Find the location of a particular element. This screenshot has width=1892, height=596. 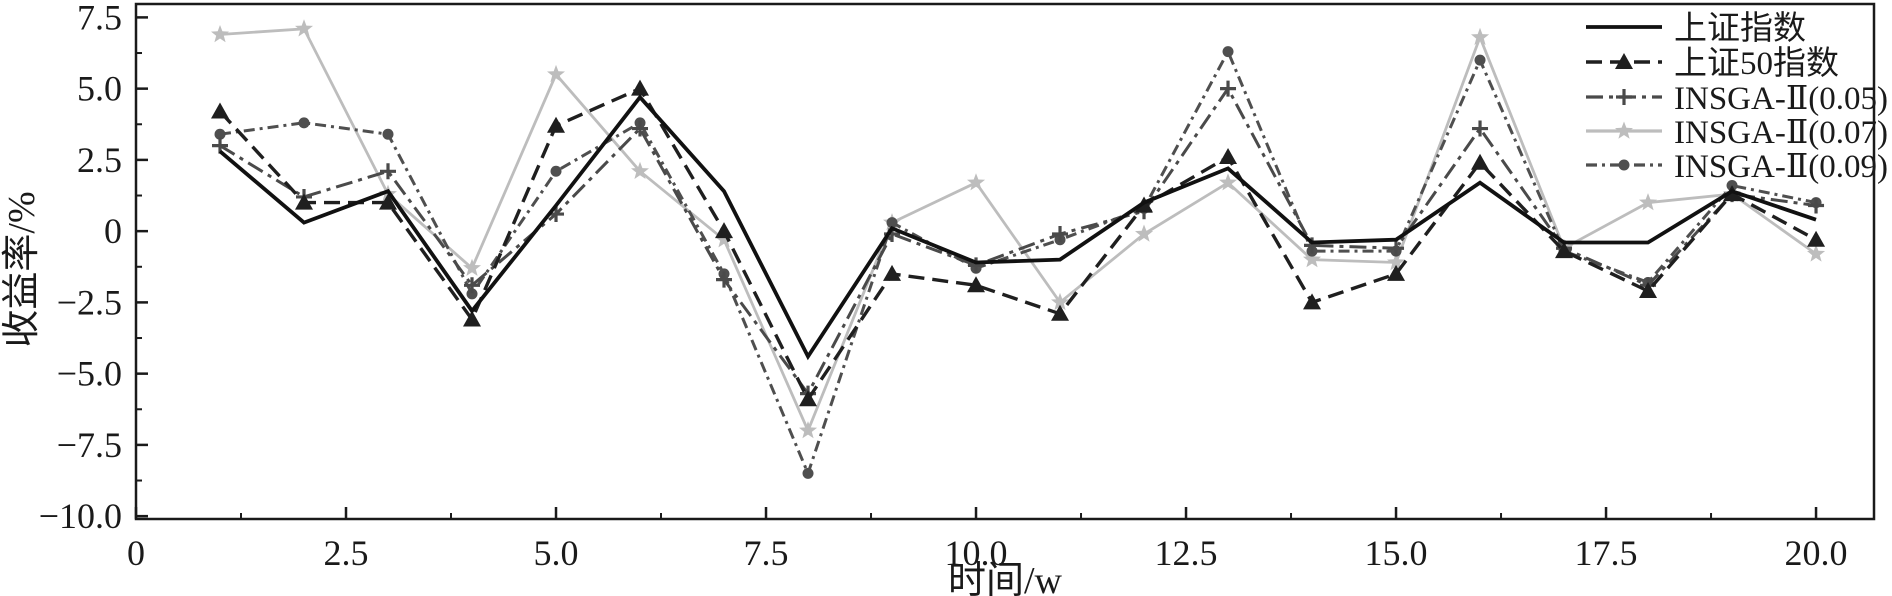

x-tick-label: 7.5 is located at coordinates (766, 553).